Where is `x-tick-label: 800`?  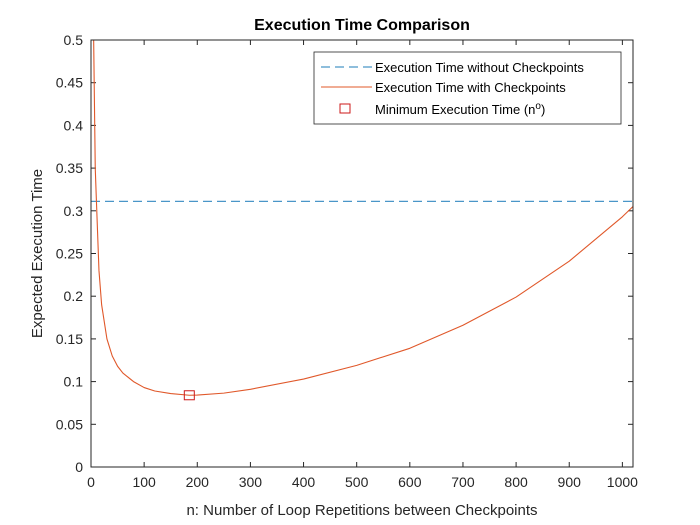 x-tick-label: 800 is located at coordinates (516, 482).